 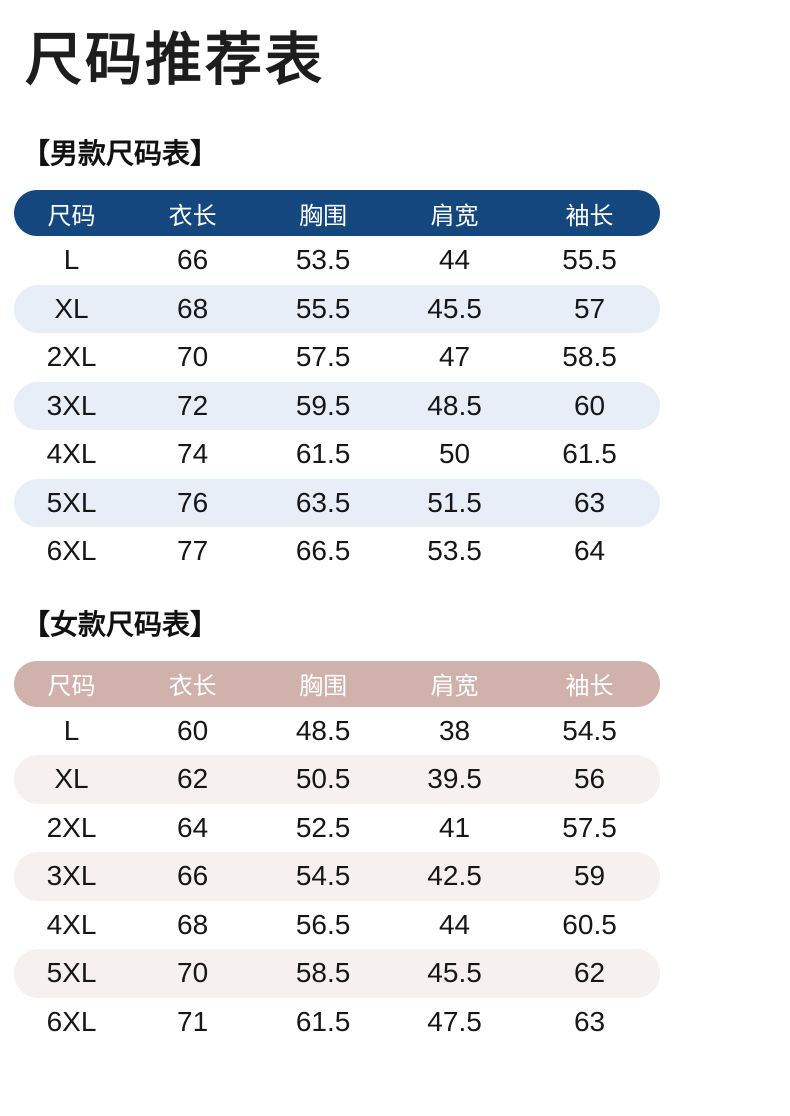 I want to click on measurement-value-cell: 77, so click(x=193, y=551).